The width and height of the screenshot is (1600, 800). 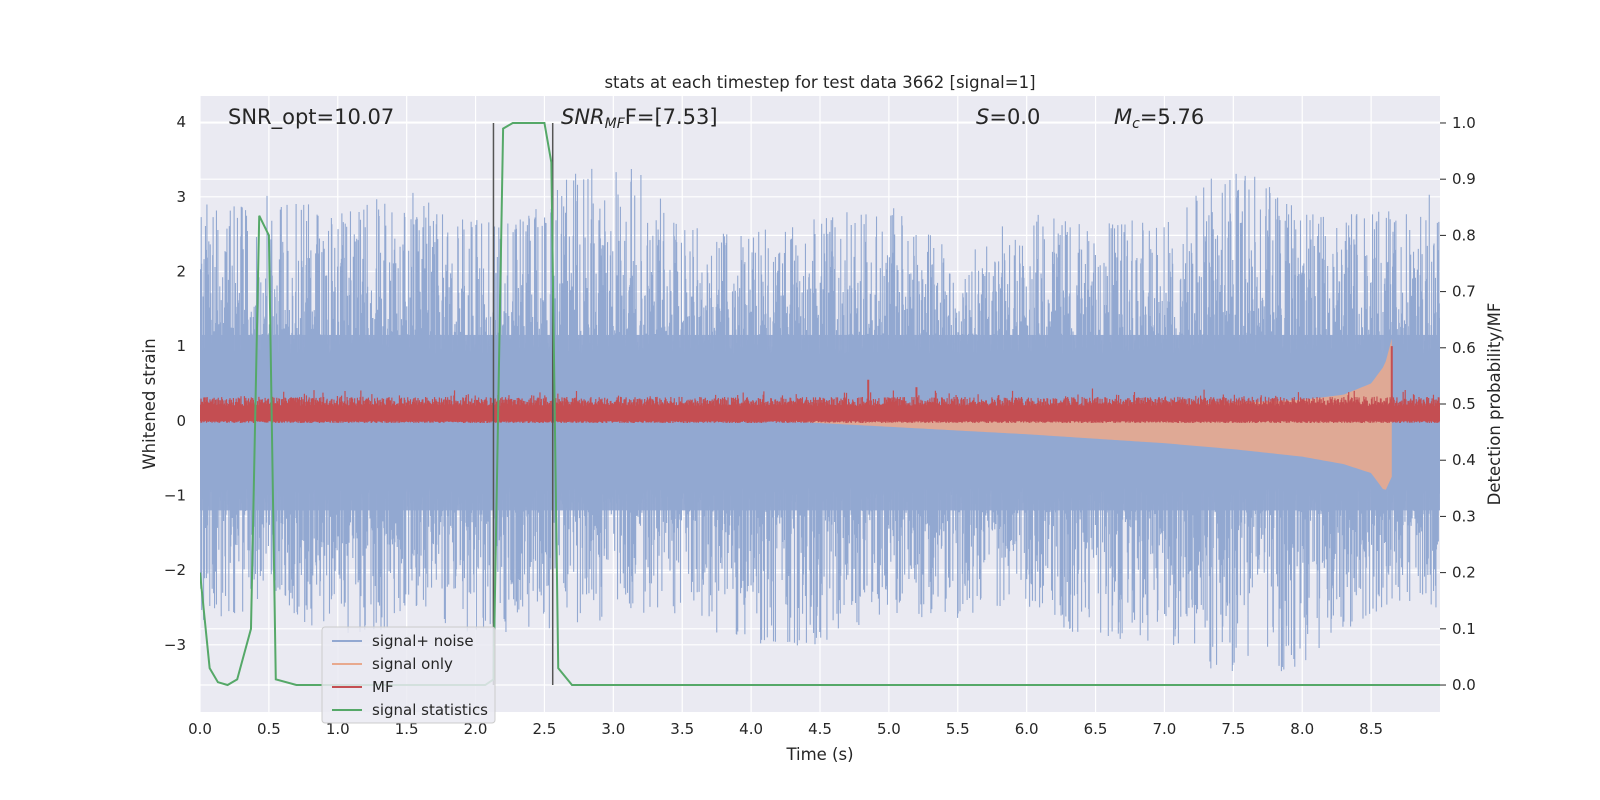 I want to click on x-tick-label: 2.5, so click(x=545, y=729).